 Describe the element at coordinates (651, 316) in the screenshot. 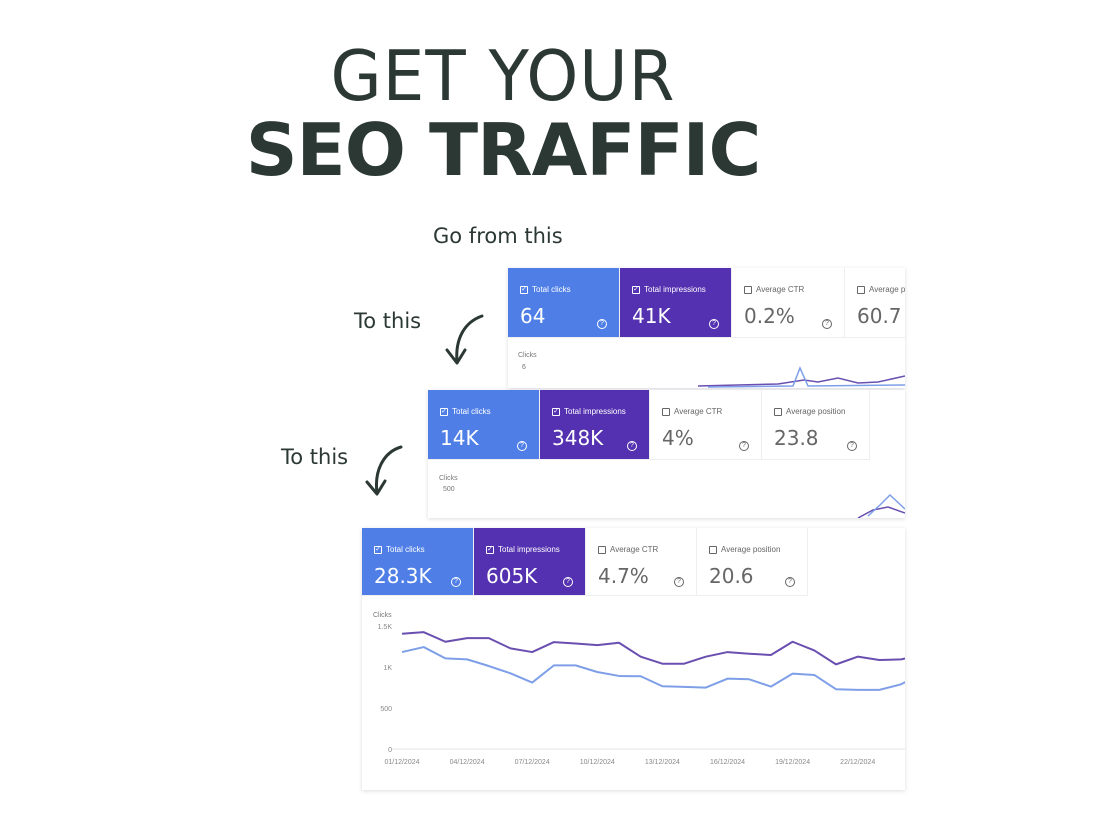

I see `tile-value: 41K` at that location.